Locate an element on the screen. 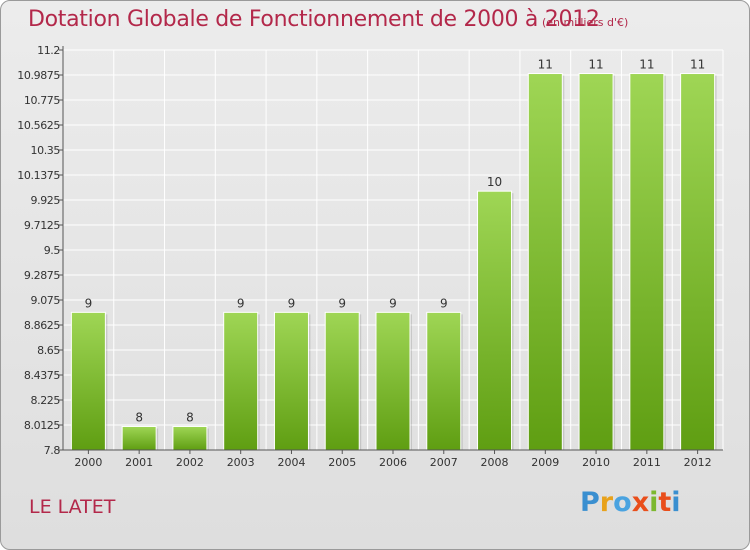 This screenshot has height=550, width=750. y-tick-label: 8.65 is located at coordinates (48, 350).